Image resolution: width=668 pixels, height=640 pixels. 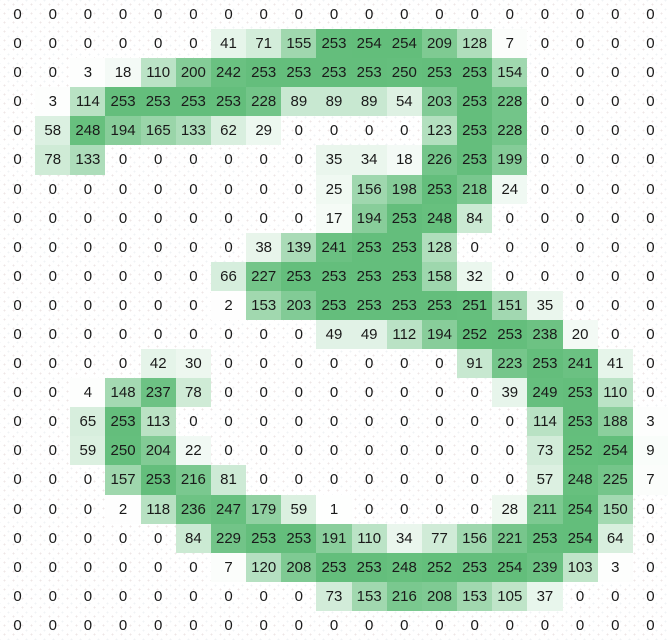 I want to click on heatmap-cell: 194, so click(x=439, y=335).